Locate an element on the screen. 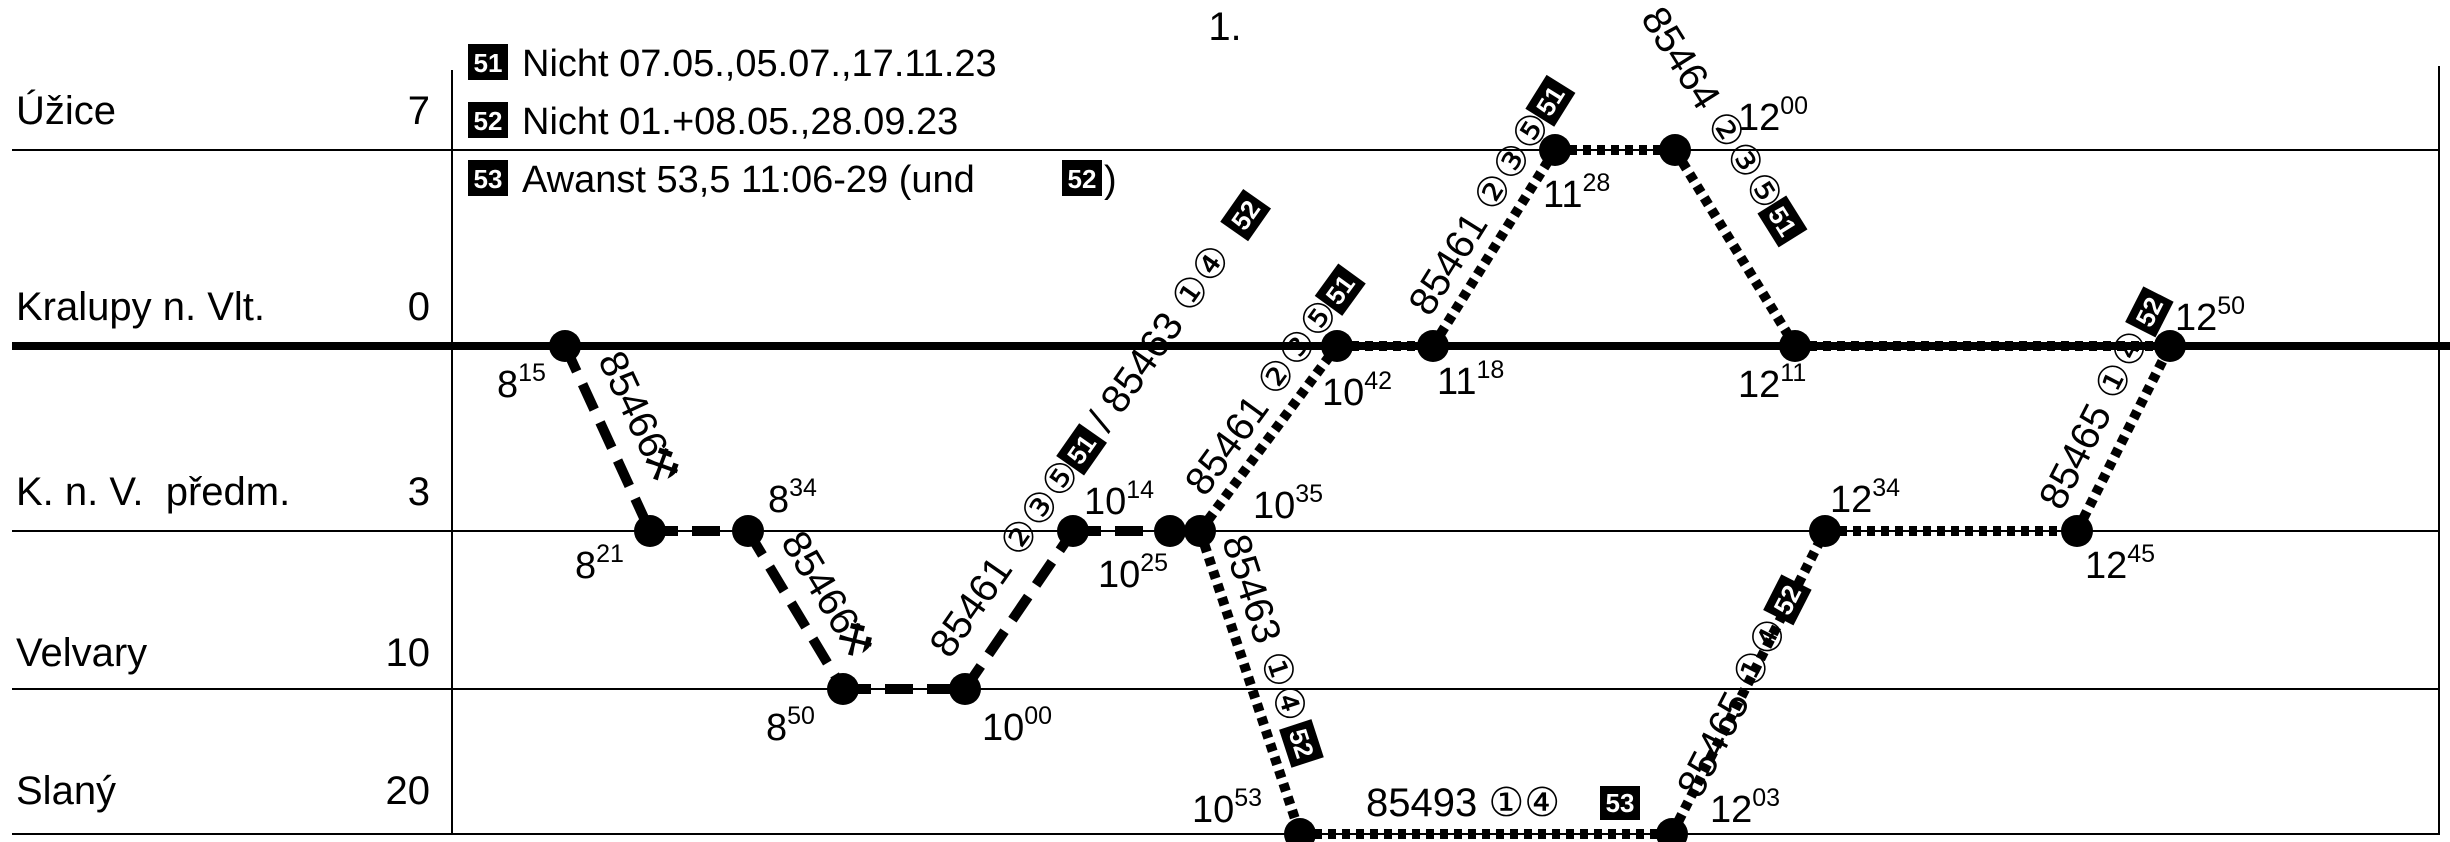 This screenshot has height=842, width=2450. station-km-velvary: 10 is located at coordinates (408, 653).